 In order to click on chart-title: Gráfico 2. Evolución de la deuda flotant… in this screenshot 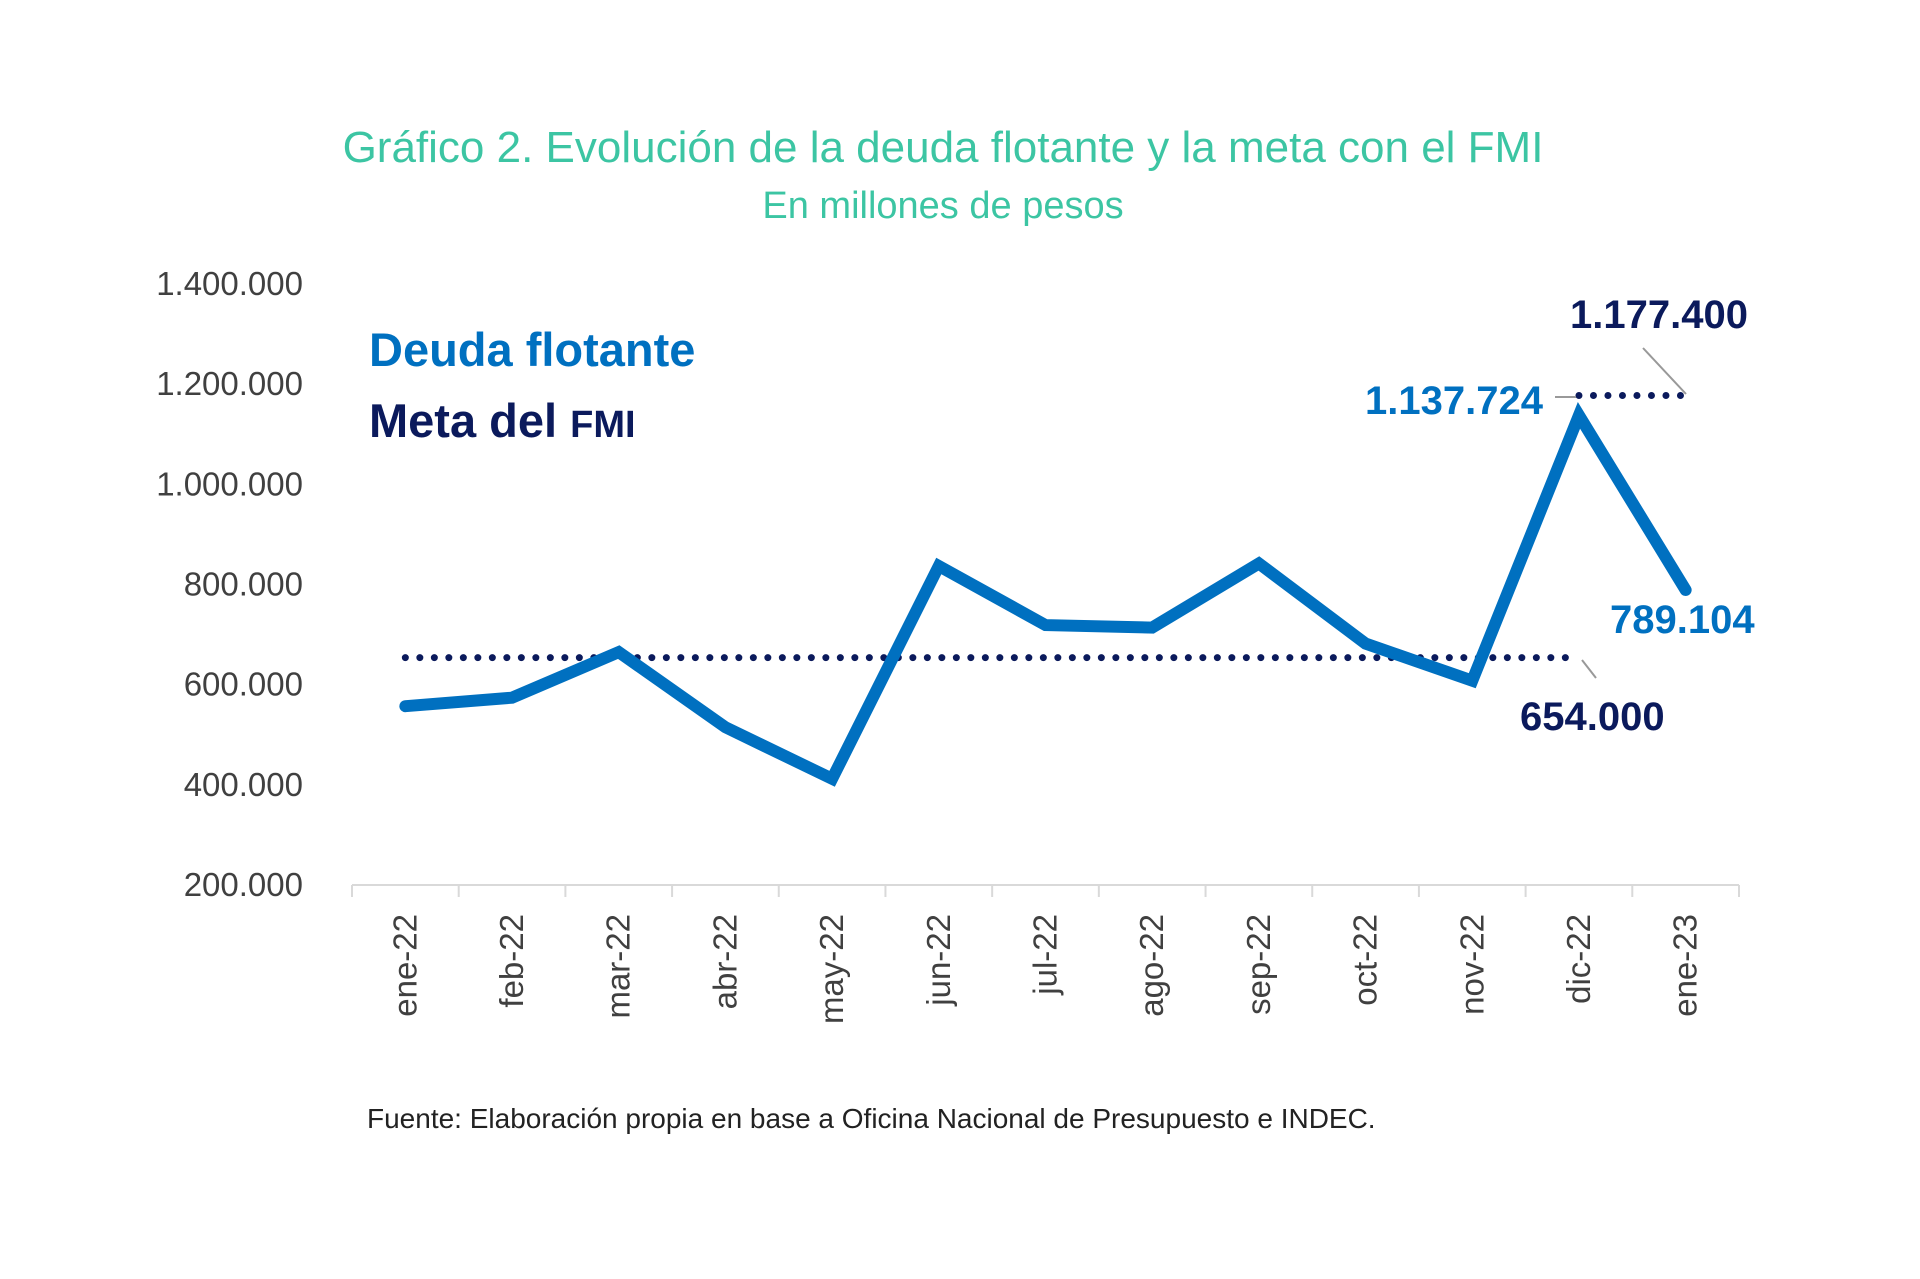, I will do `click(943, 147)`.